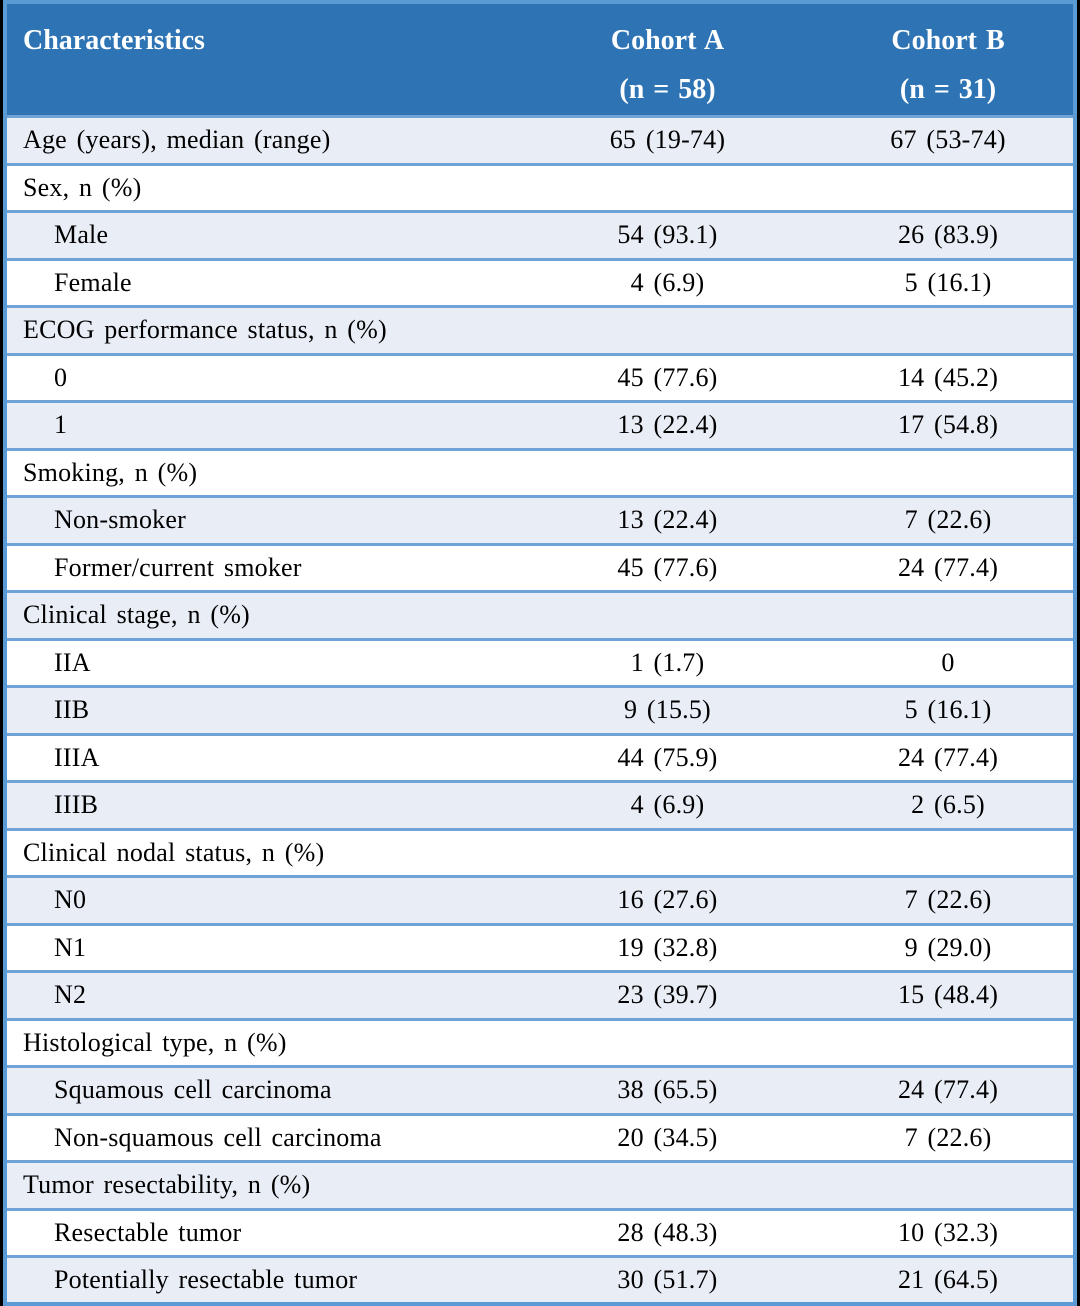 Image resolution: width=1080 pixels, height=1306 pixels. I want to click on table-row: Tumor resectability, n (%), so click(540, 1185).